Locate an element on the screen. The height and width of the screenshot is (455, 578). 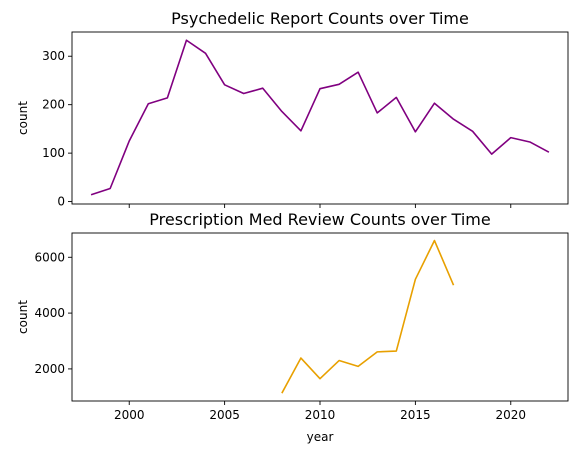
y-tick-label: 6000 is located at coordinates (49, 257).